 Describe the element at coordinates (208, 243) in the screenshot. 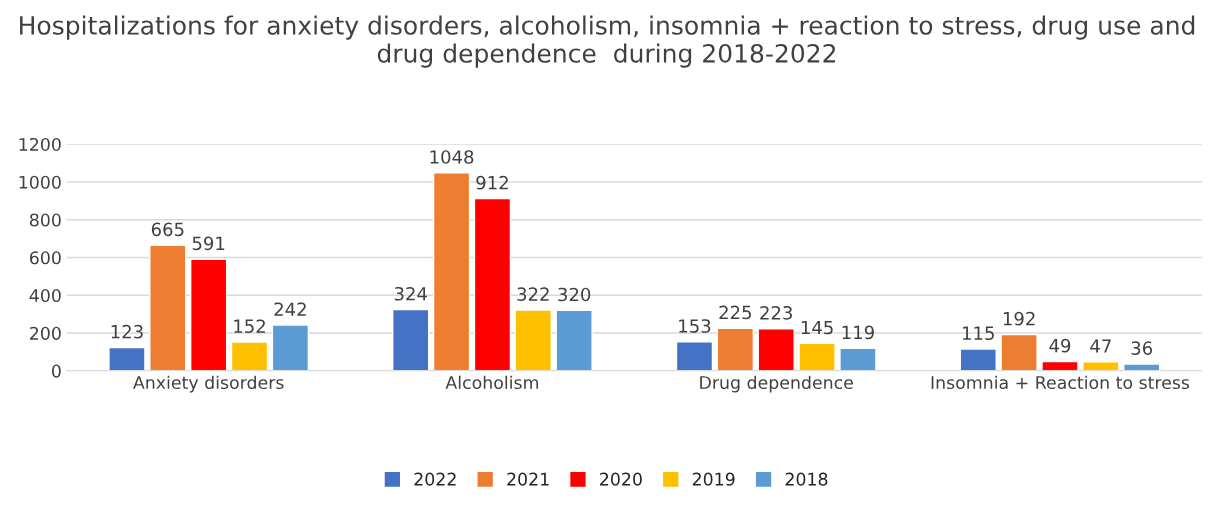

I see `data-label: 591` at that location.